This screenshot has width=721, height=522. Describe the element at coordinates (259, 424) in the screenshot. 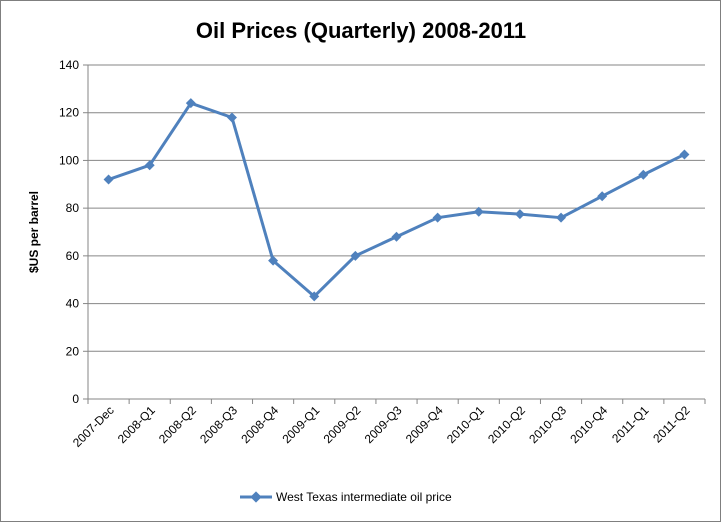

I see `x-tick-label: 2008-Q4` at that location.